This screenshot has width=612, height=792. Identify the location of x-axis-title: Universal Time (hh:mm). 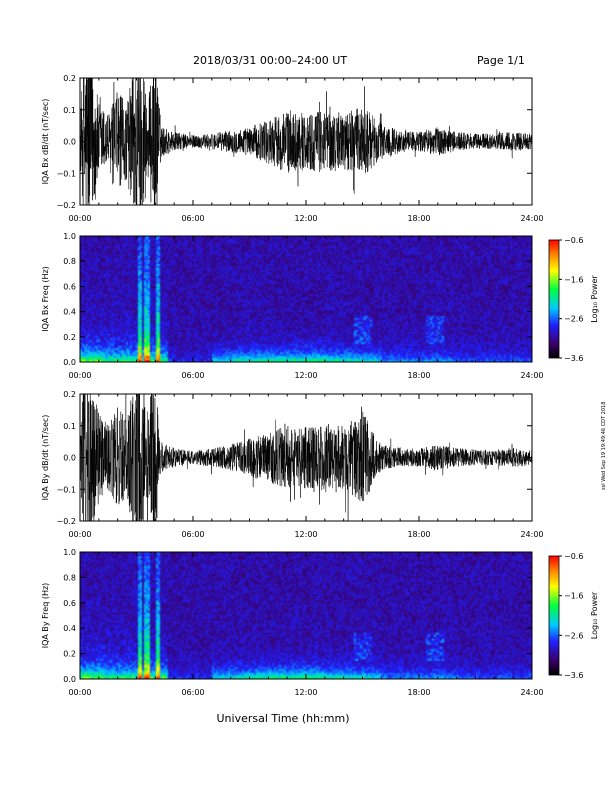
(283, 718).